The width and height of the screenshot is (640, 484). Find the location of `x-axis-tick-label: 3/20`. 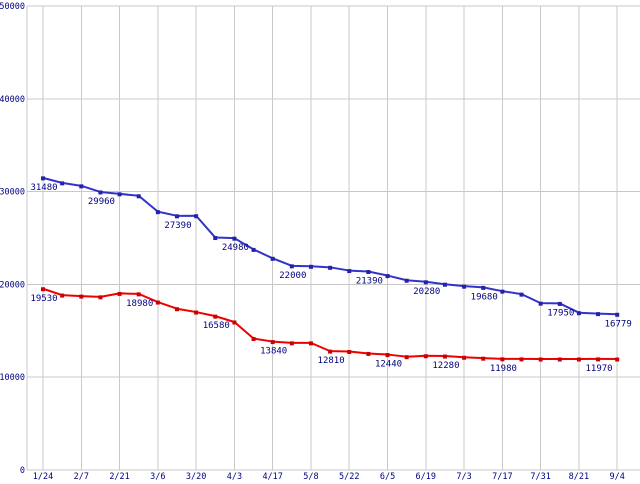

x-axis-tick-label: 3/20 is located at coordinates (196, 476).